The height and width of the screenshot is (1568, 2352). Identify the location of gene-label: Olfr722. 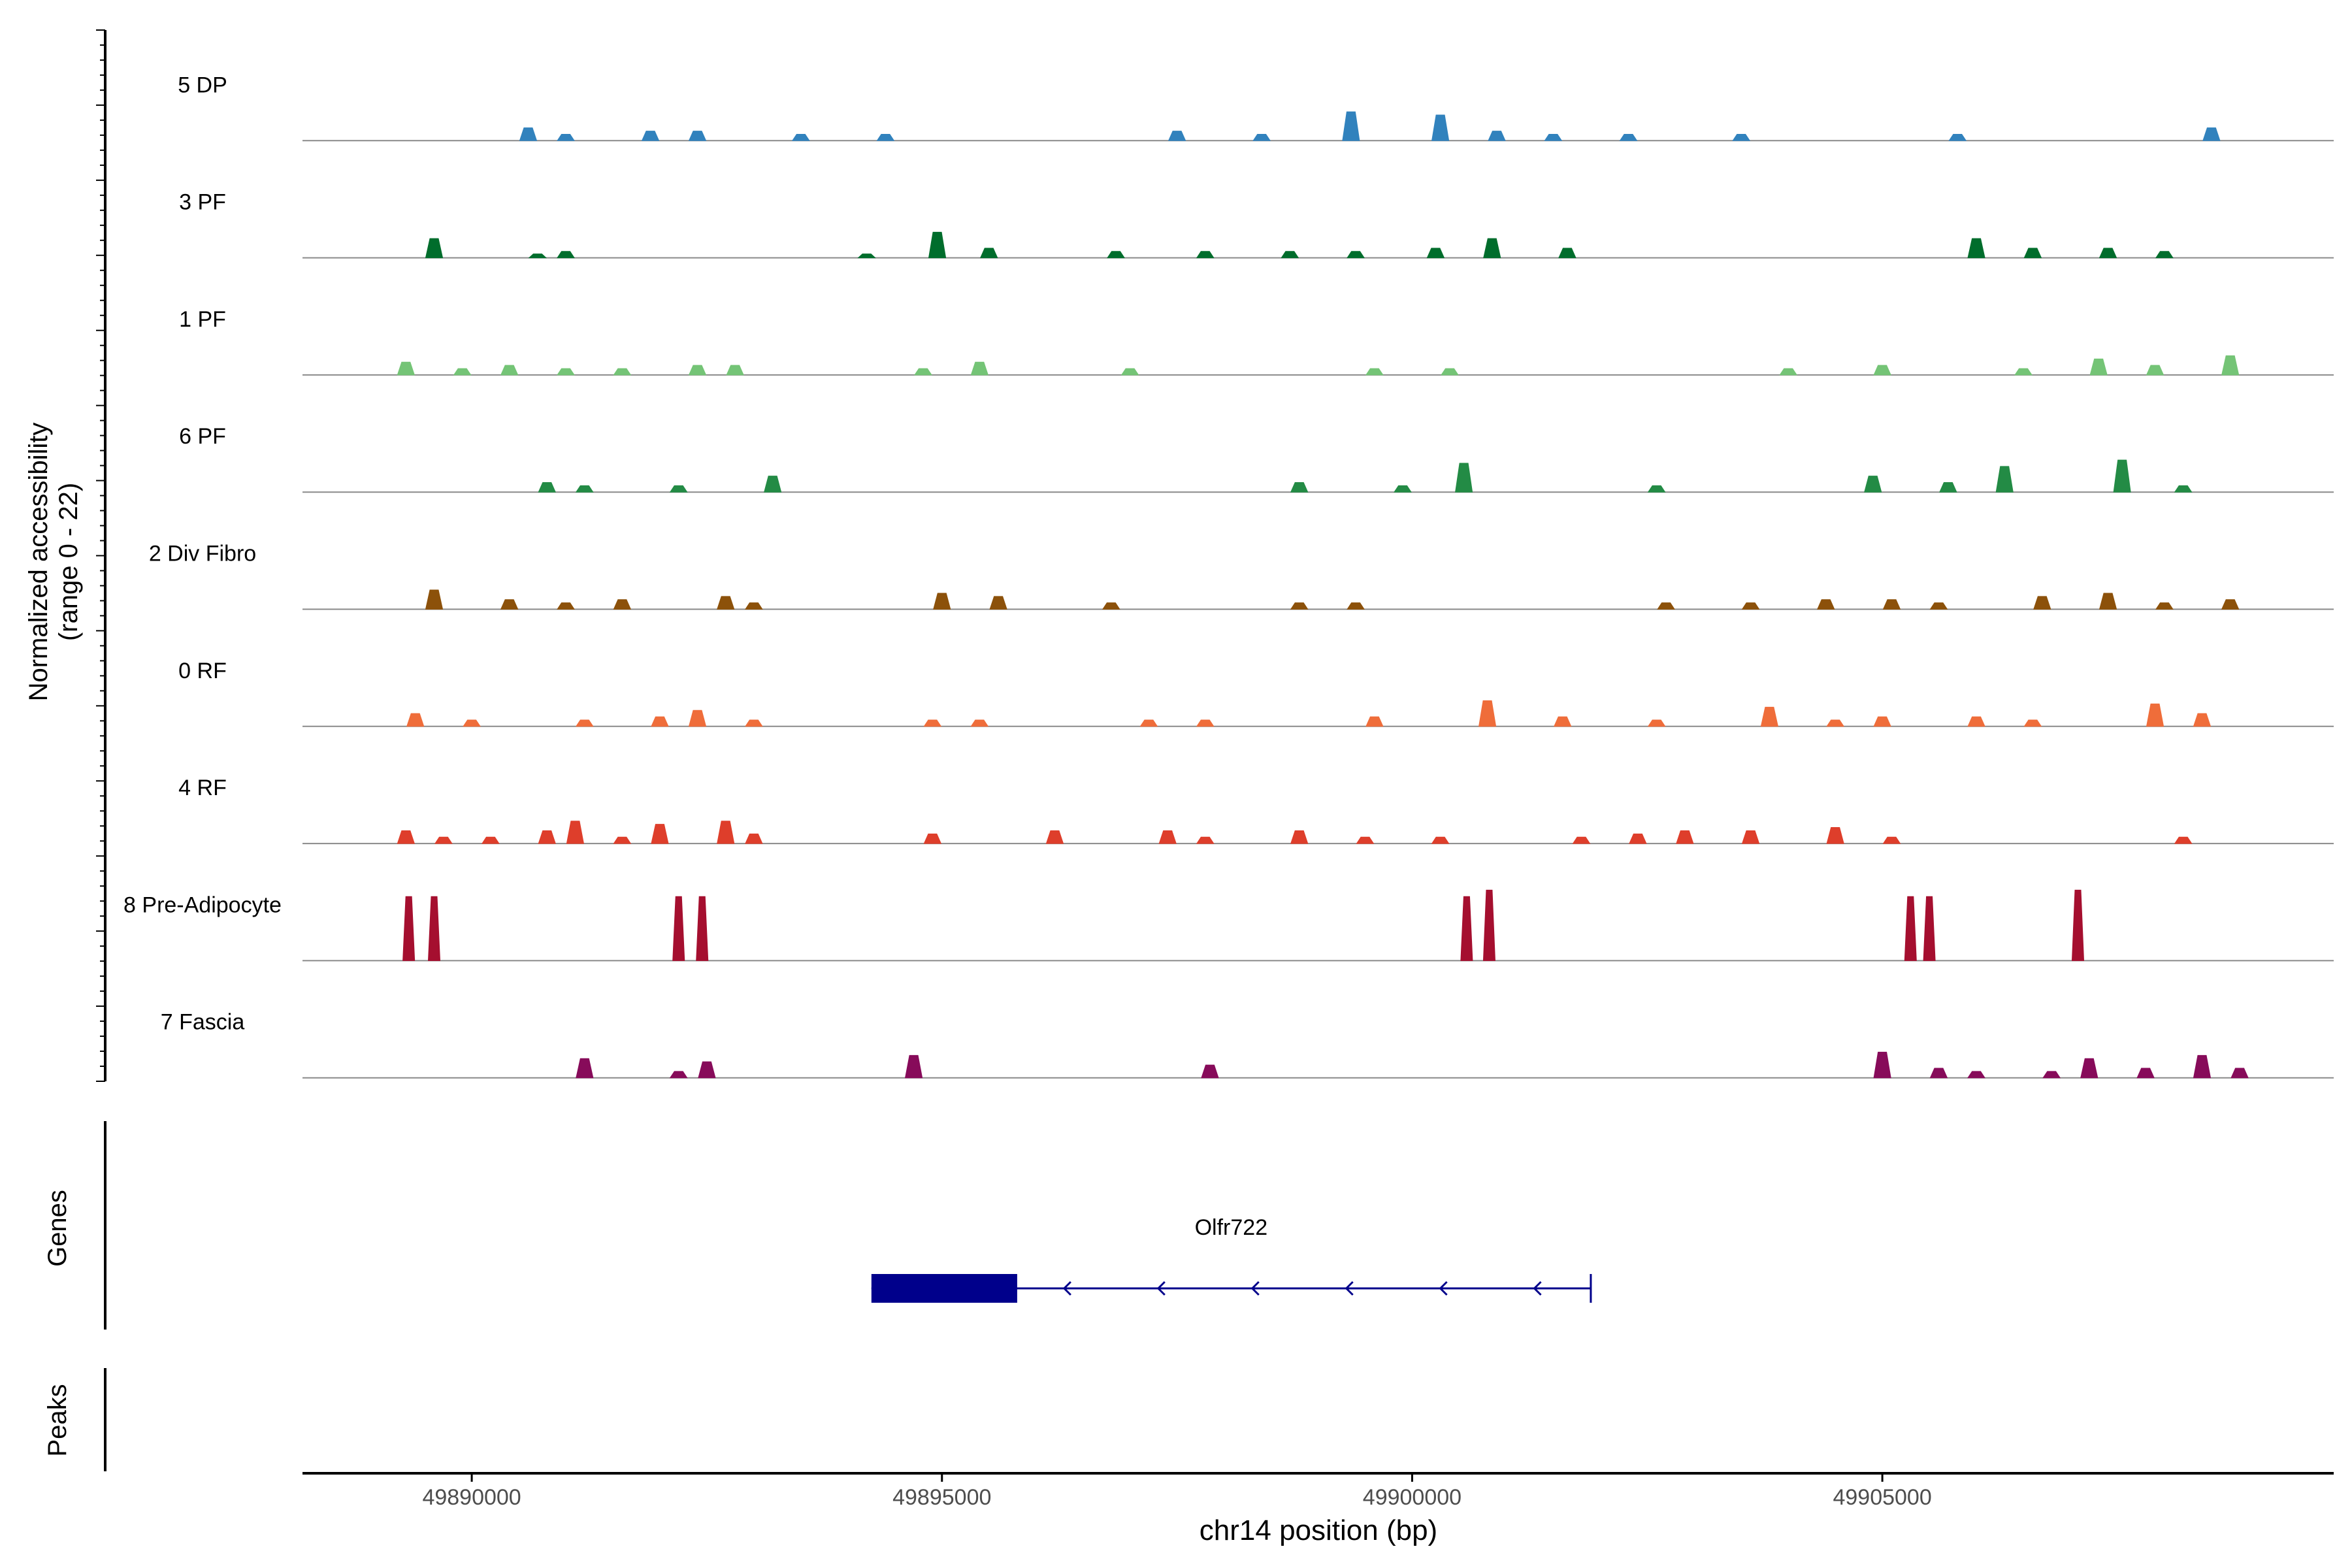
(1231, 1227).